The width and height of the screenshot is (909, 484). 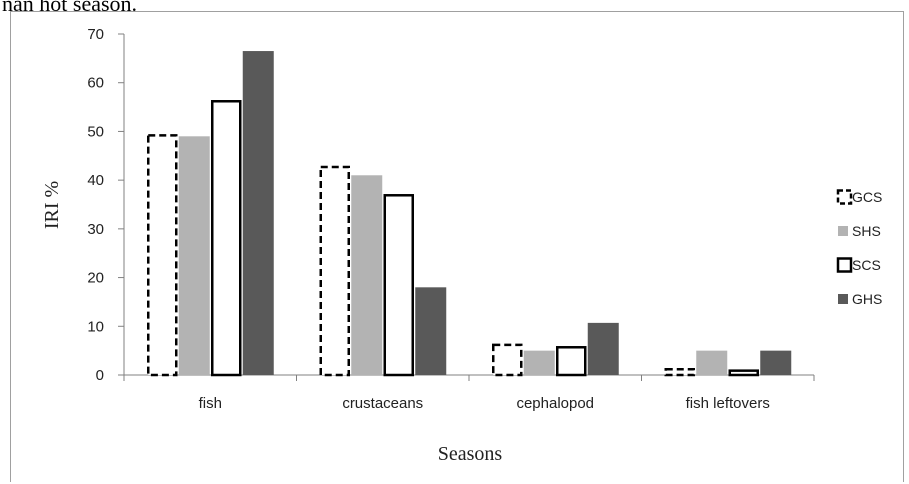 I want to click on y-tick-label: 50, so click(x=95, y=131).